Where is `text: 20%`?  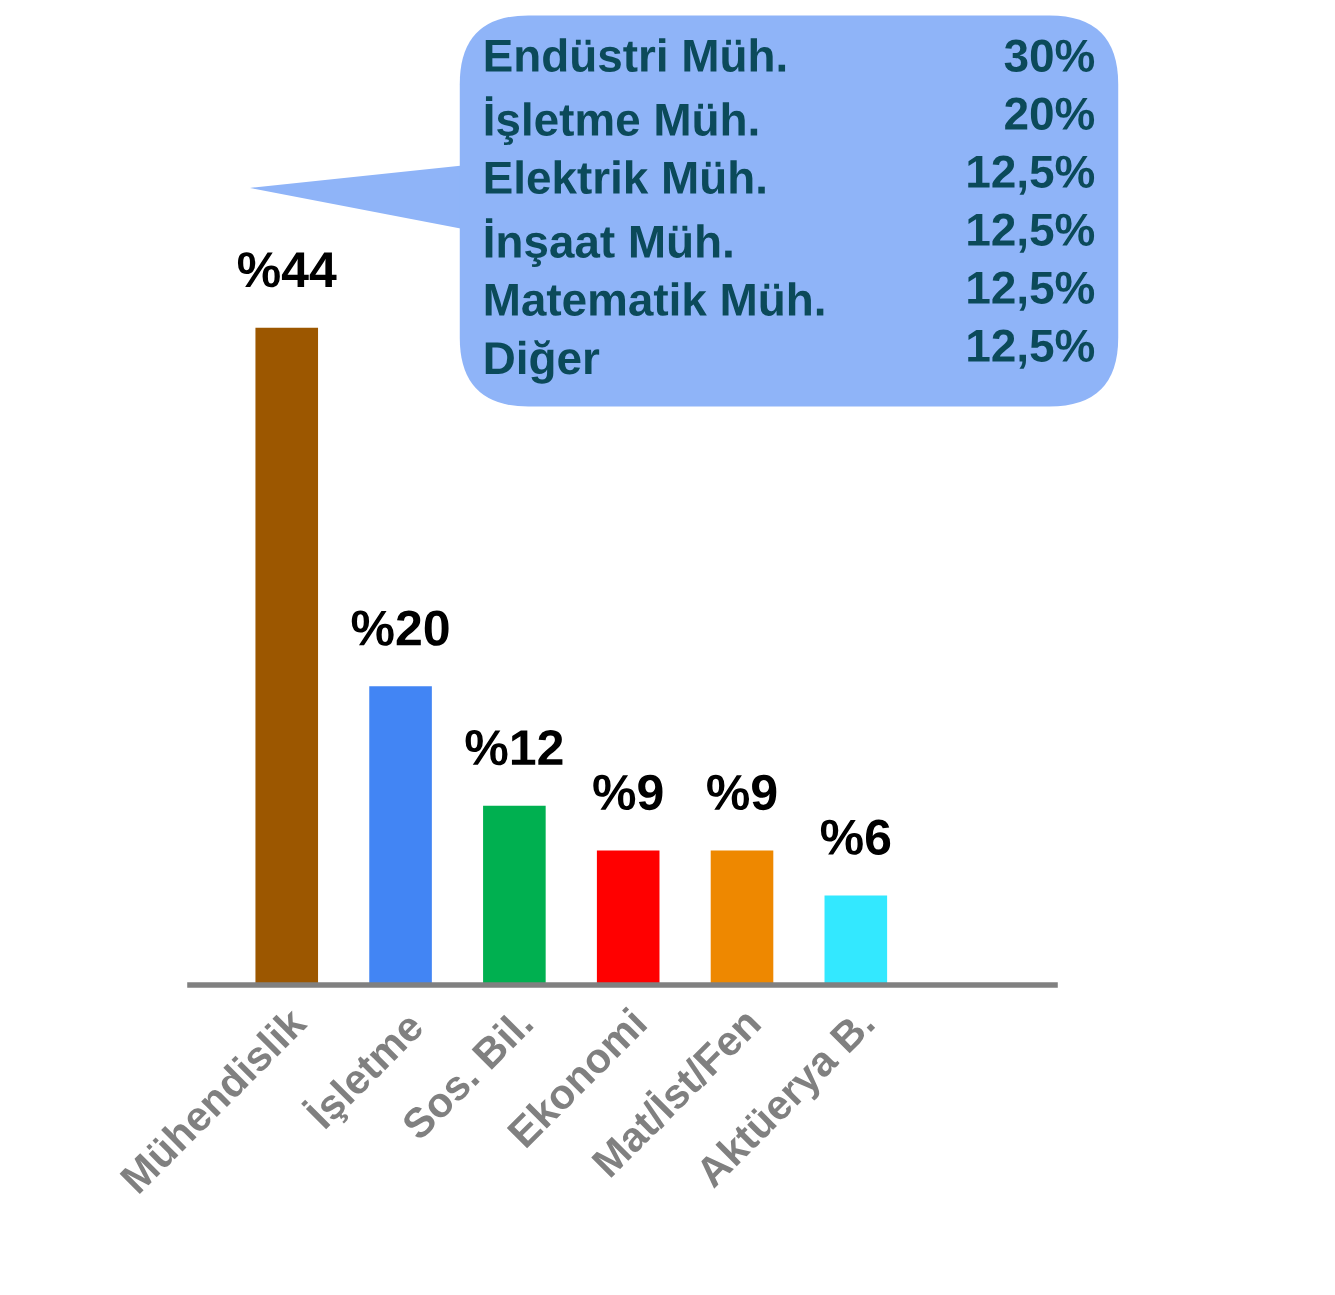
text: 20% is located at coordinates (1050, 113).